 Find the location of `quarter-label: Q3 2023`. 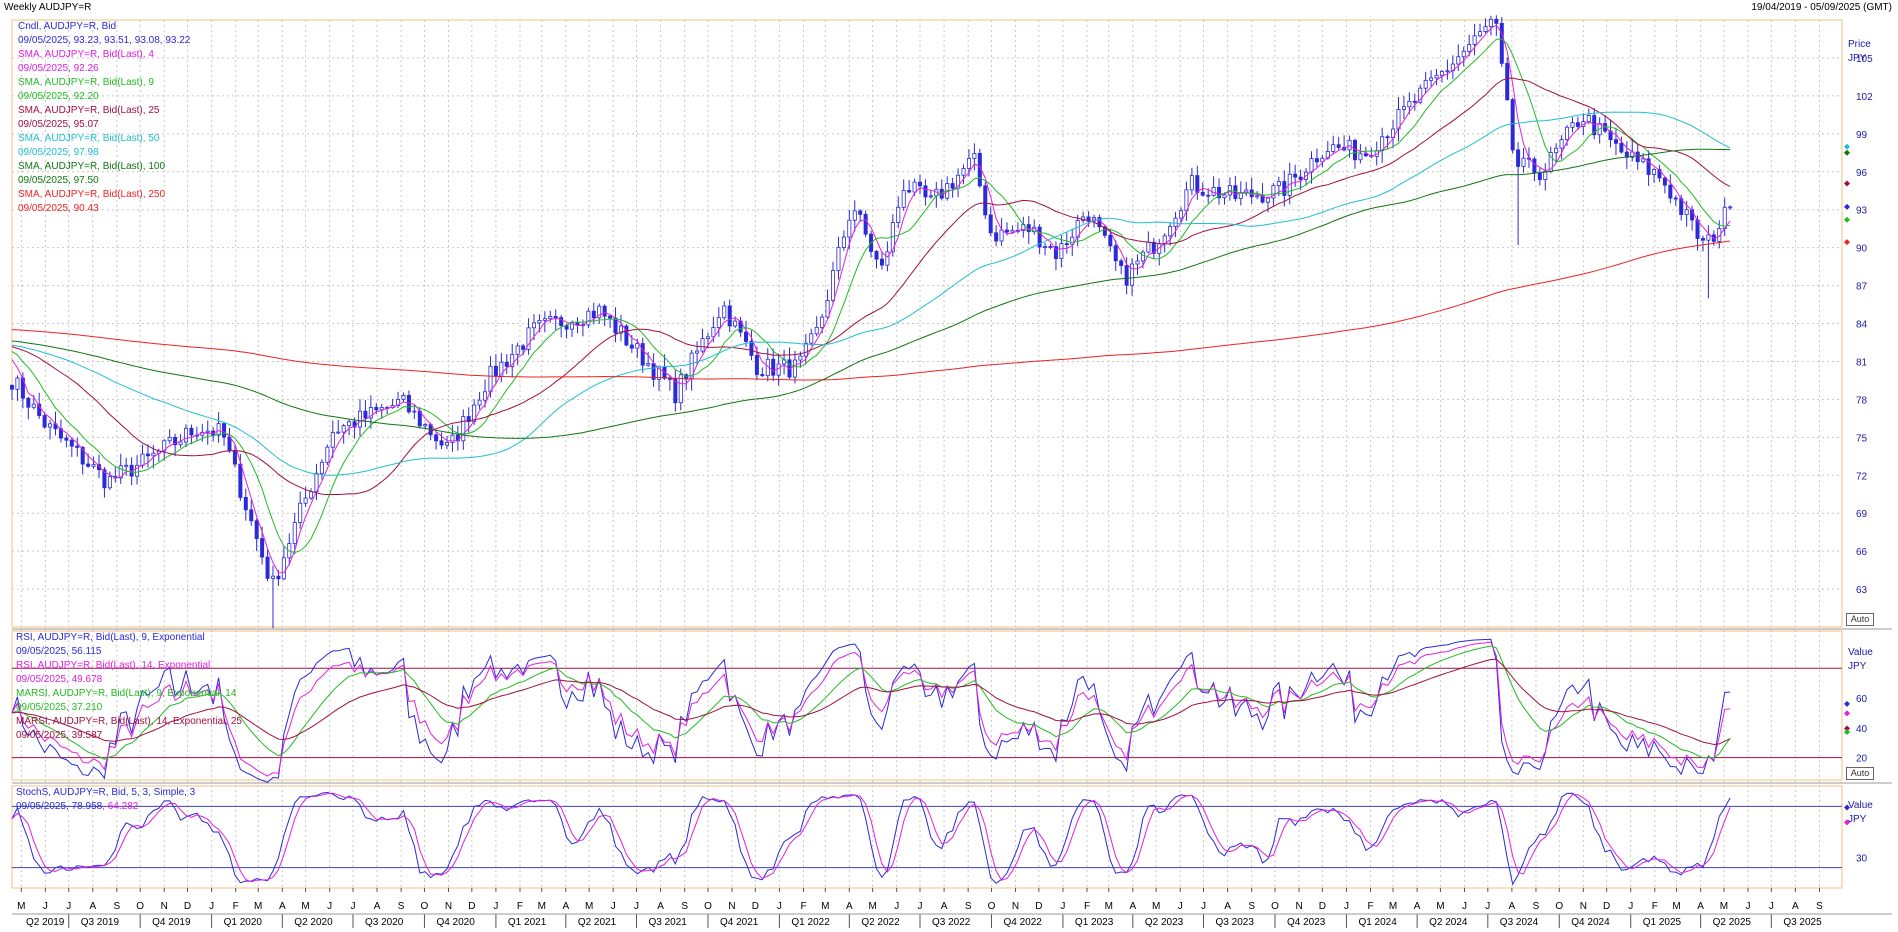

quarter-label: Q3 2023 is located at coordinates (1235, 922).